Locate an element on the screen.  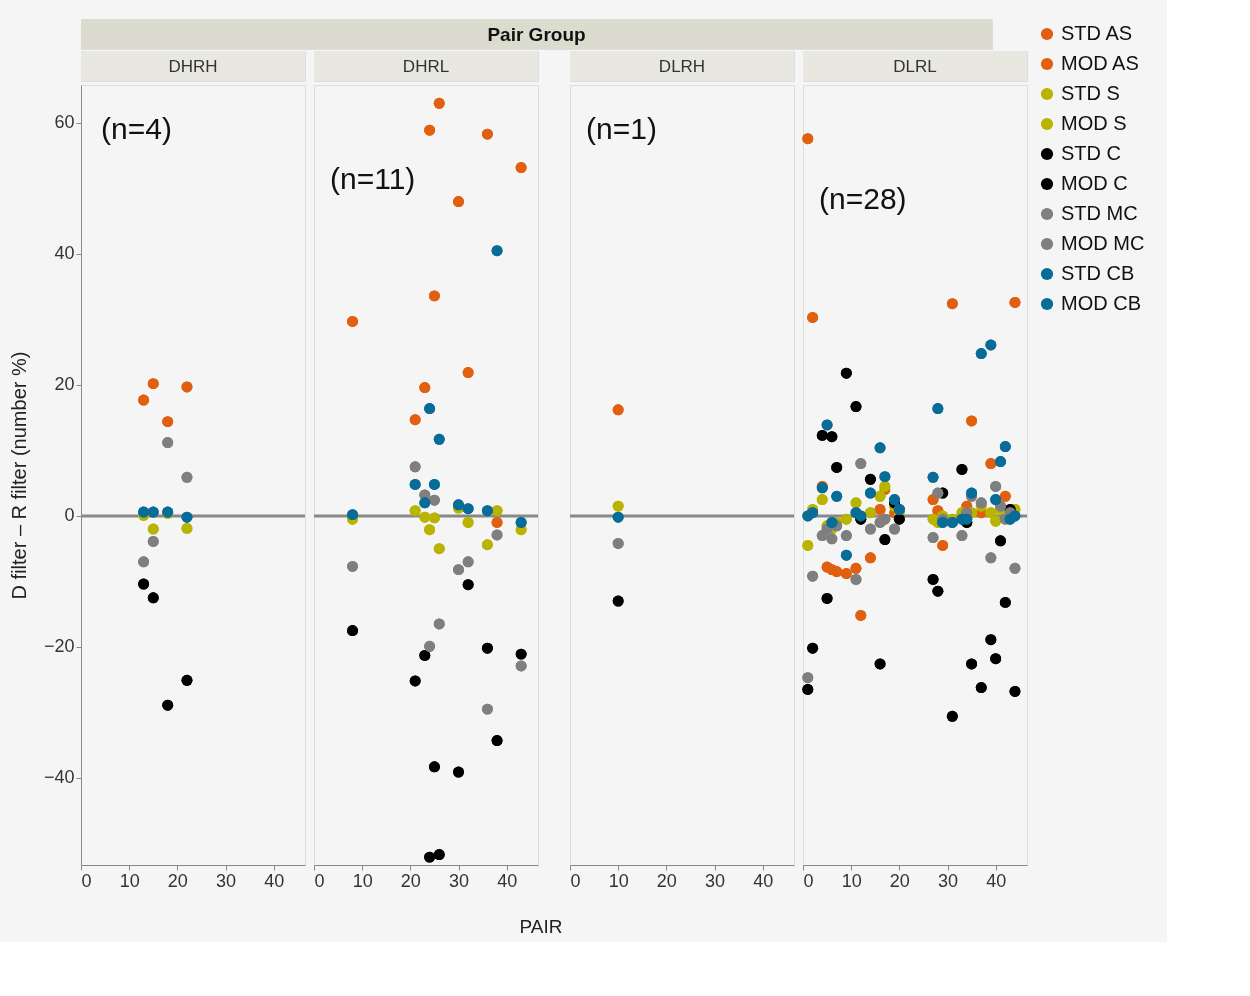
legend-label: STD CB is located at coordinates (1098, 273).